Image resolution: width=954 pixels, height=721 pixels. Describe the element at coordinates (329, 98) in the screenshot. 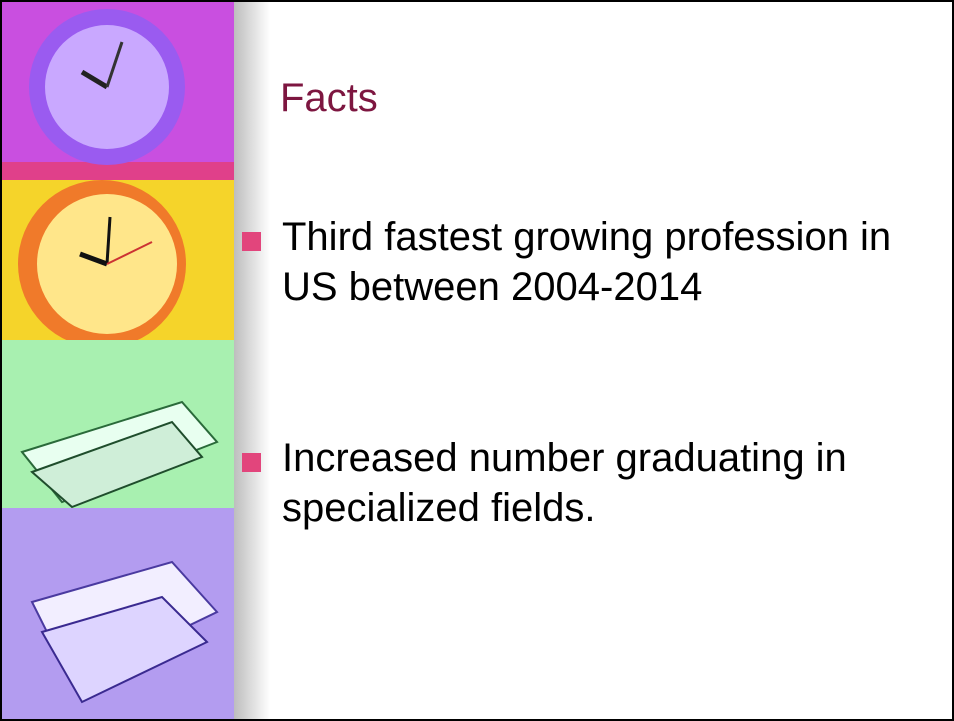

I see `slide-title: Facts` at that location.